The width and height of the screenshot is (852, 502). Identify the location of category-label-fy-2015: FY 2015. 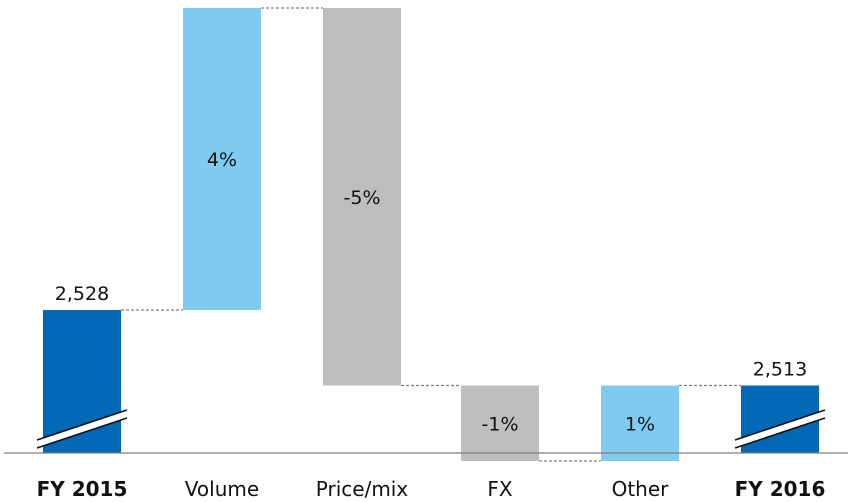
(82, 489).